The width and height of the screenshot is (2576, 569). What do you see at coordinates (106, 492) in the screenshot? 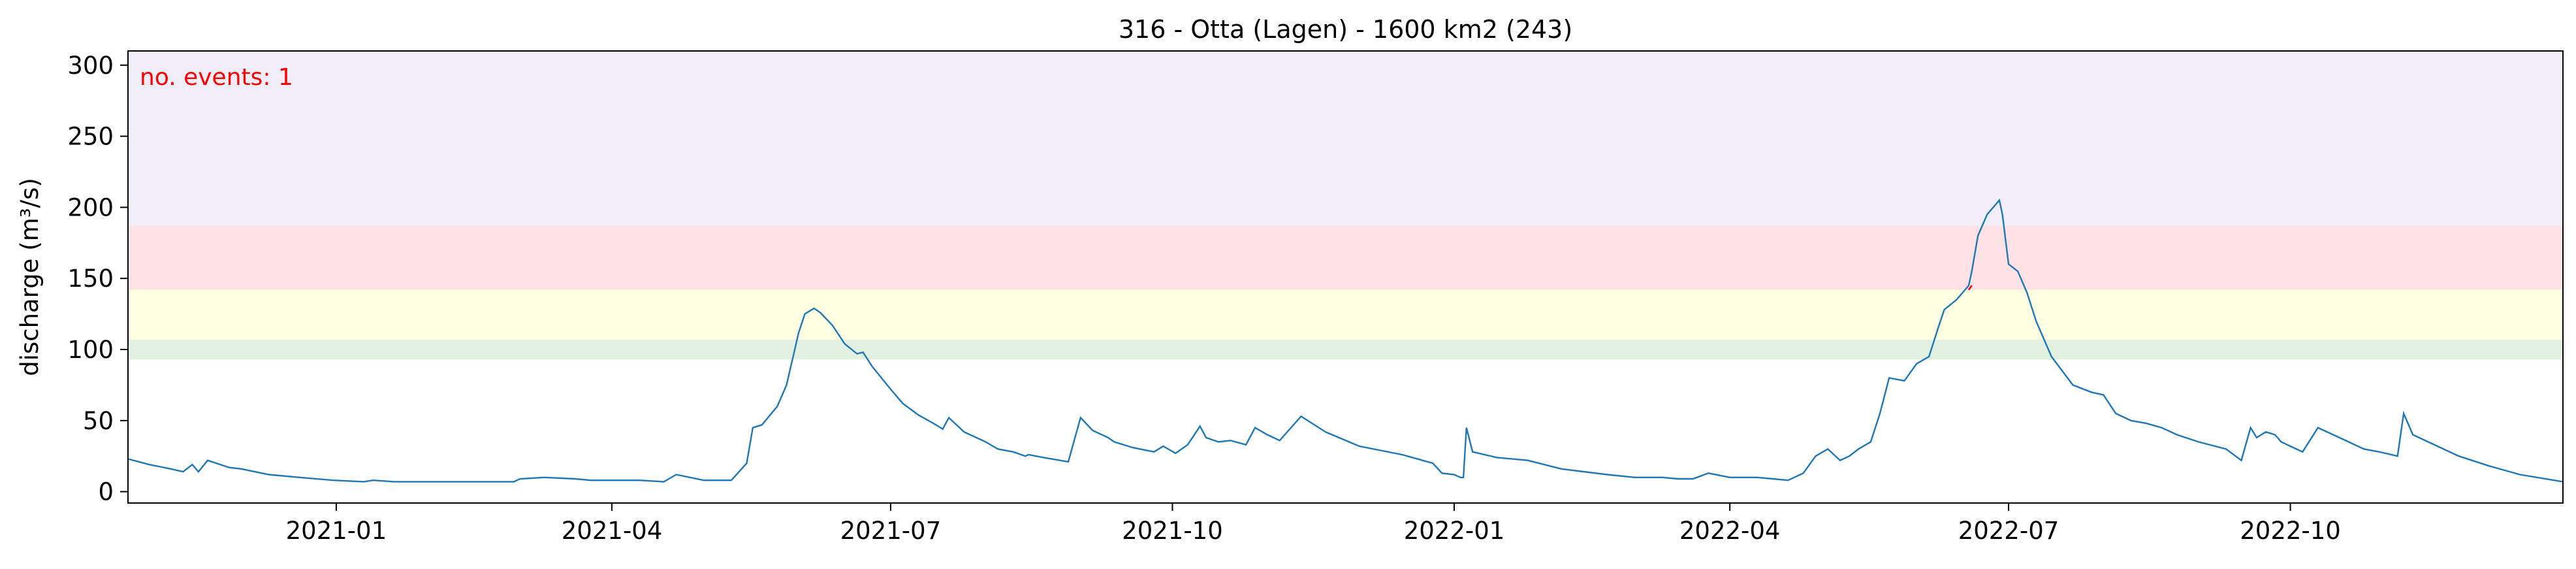
I see `ytick-label: 0` at bounding box center [106, 492].